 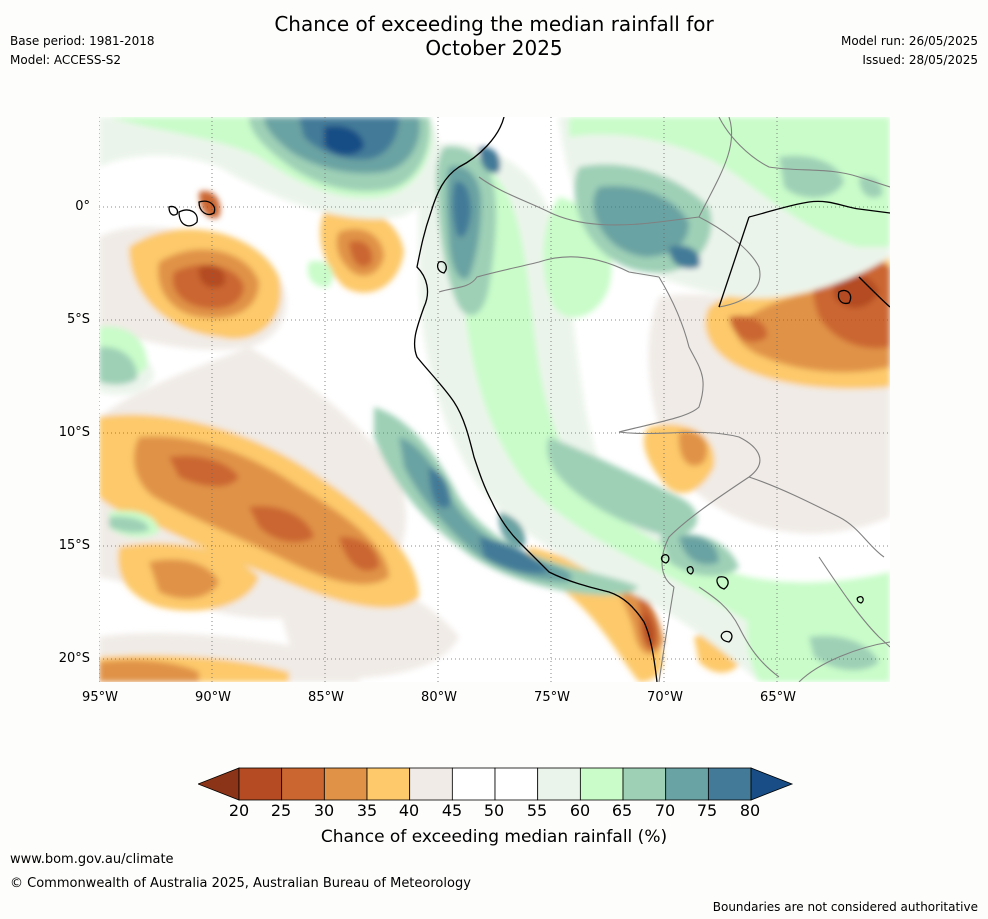 What do you see at coordinates (239, 810) in the screenshot?
I see `colorbar-tick-20: 20` at bounding box center [239, 810].